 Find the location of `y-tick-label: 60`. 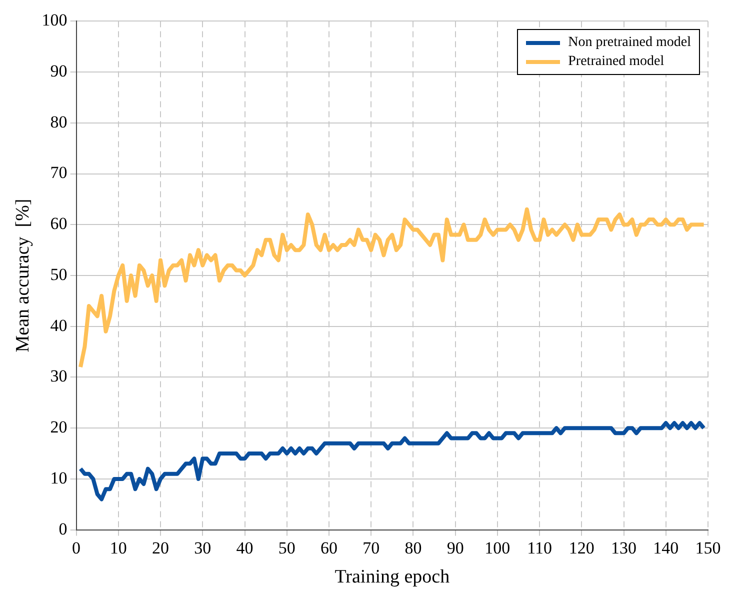

y-tick-label: 60 is located at coordinates (59, 224).